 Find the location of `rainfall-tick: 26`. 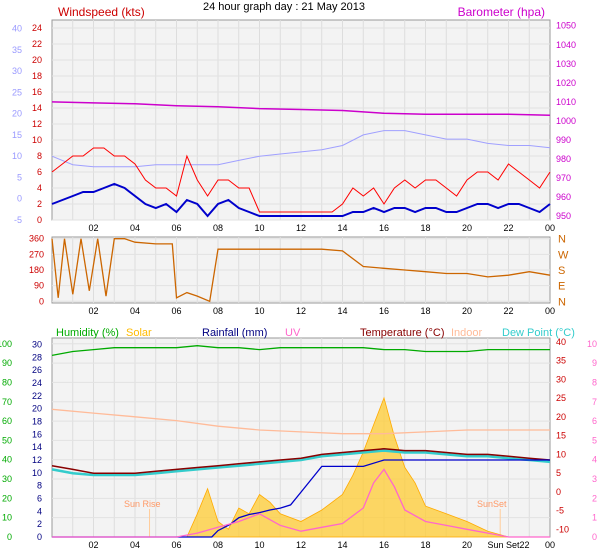

rainfall-tick: 26 is located at coordinates (37, 370).